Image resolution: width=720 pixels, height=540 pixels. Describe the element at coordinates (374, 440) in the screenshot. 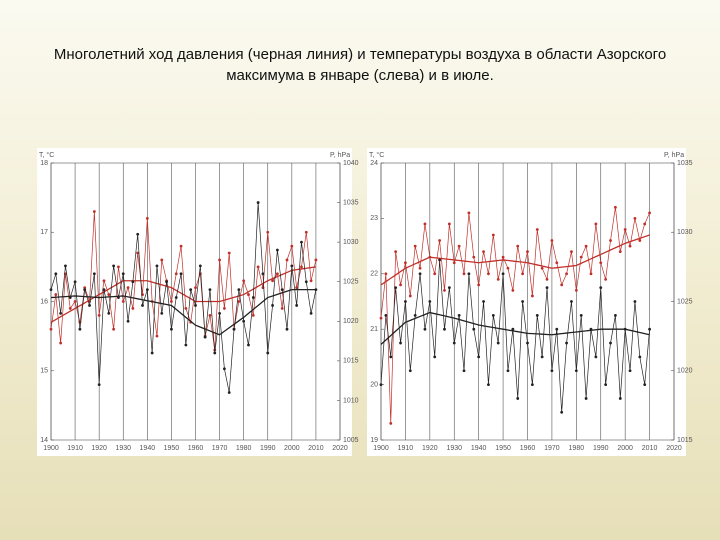

I see `y-tick-label: 19` at that location.